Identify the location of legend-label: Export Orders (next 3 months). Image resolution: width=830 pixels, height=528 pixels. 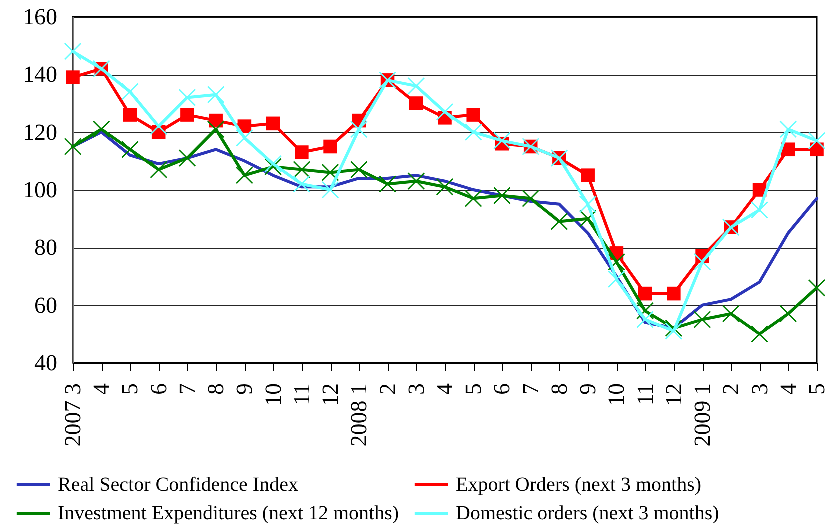
(579, 485).